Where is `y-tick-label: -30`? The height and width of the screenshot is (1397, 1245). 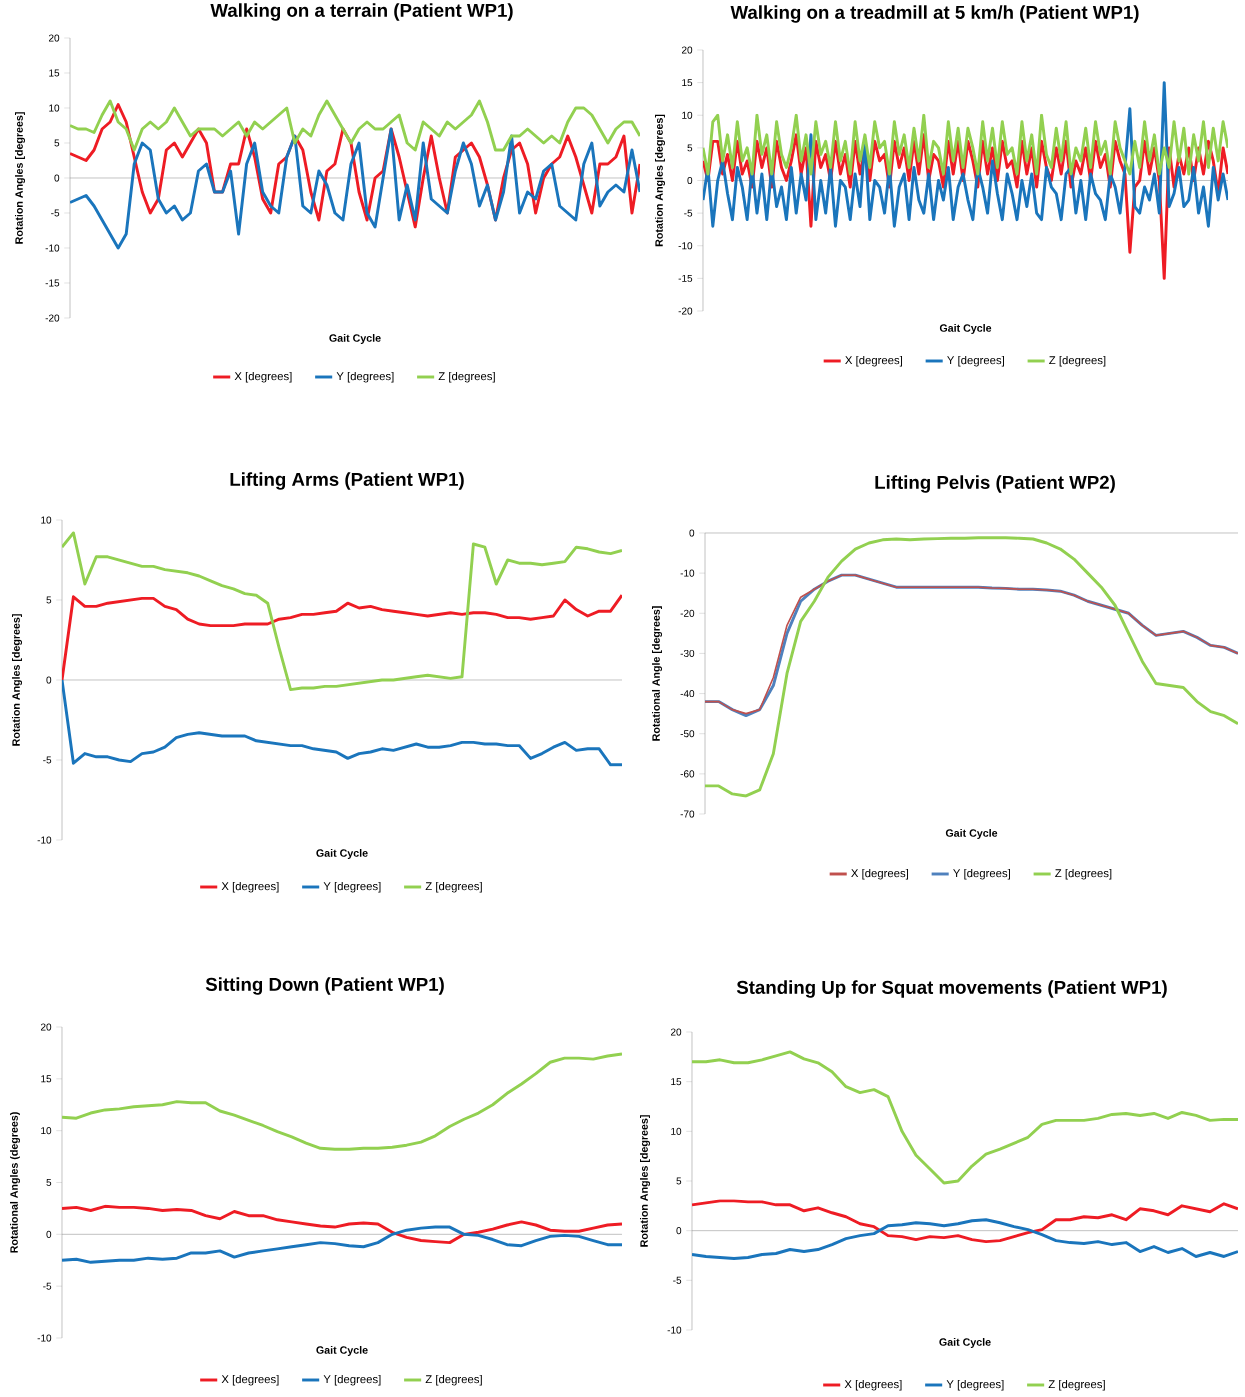
y-tick-label: -30 is located at coordinates (687, 653).